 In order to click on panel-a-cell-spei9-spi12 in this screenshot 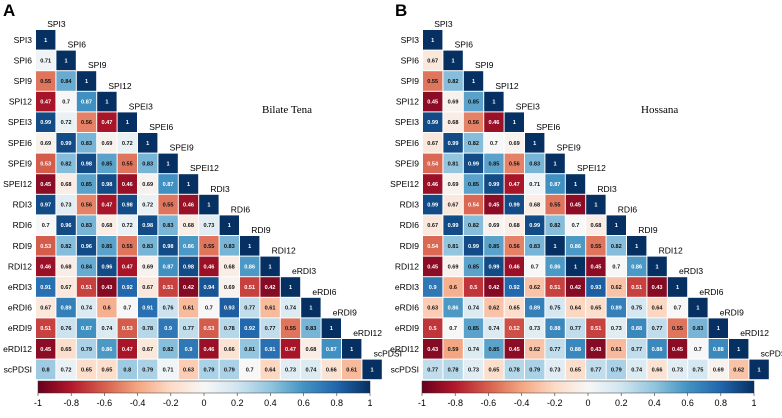, I will do `click(107, 163)`.